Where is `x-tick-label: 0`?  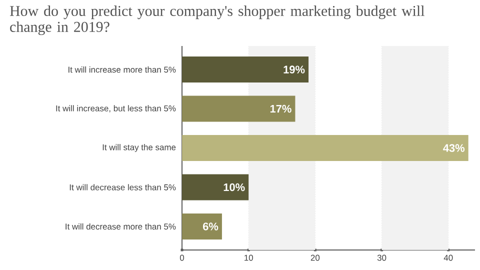
x-tick-label: 0 is located at coordinates (182, 257).